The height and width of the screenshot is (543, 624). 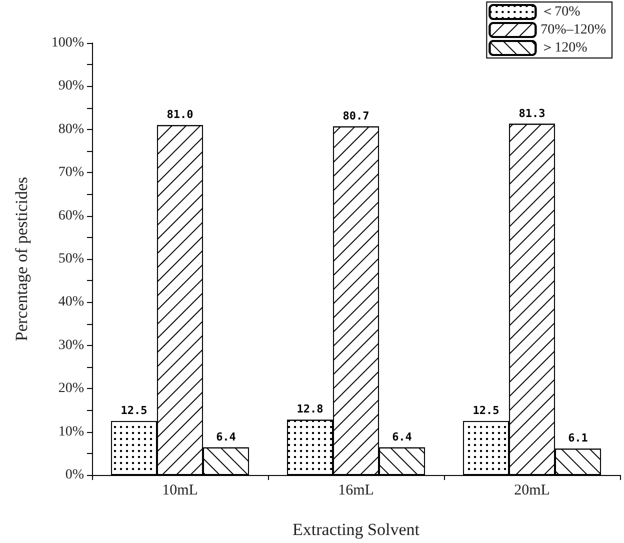 I want to click on legend-label: 70%–120%, so click(x=573, y=30).